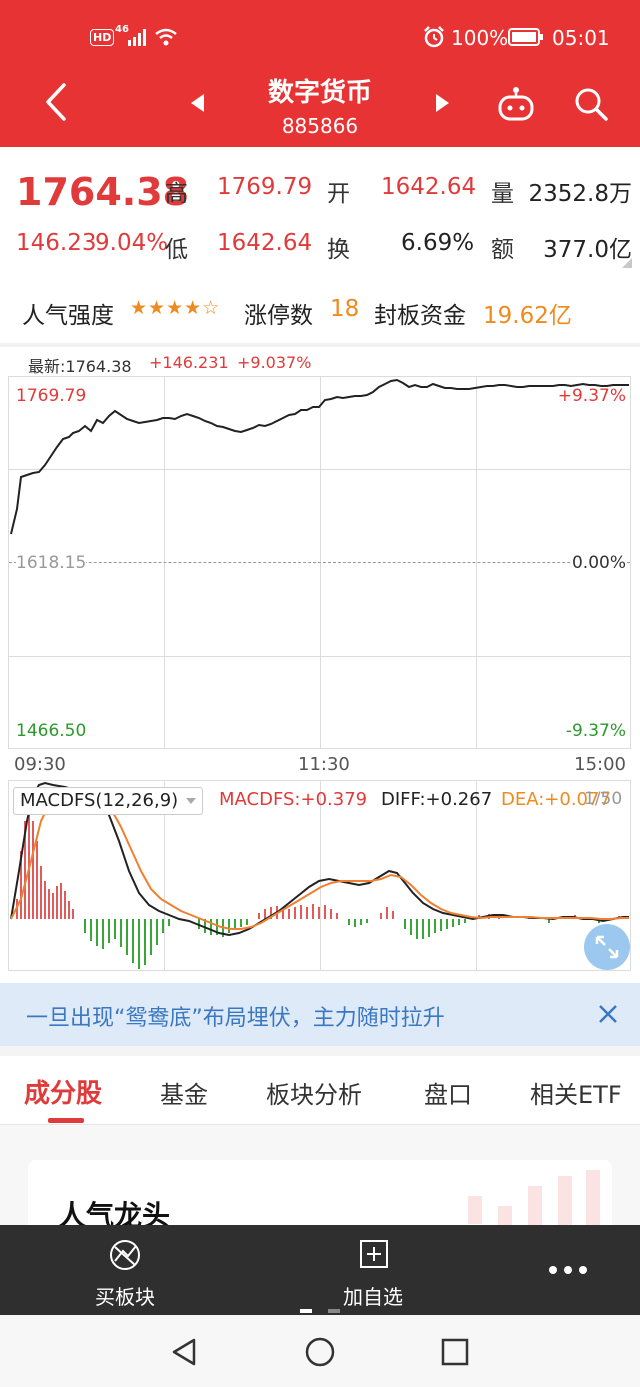  Describe the element at coordinates (576, 1095) in the screenshot. I see `tab-related-etf: 相关ETF` at that location.